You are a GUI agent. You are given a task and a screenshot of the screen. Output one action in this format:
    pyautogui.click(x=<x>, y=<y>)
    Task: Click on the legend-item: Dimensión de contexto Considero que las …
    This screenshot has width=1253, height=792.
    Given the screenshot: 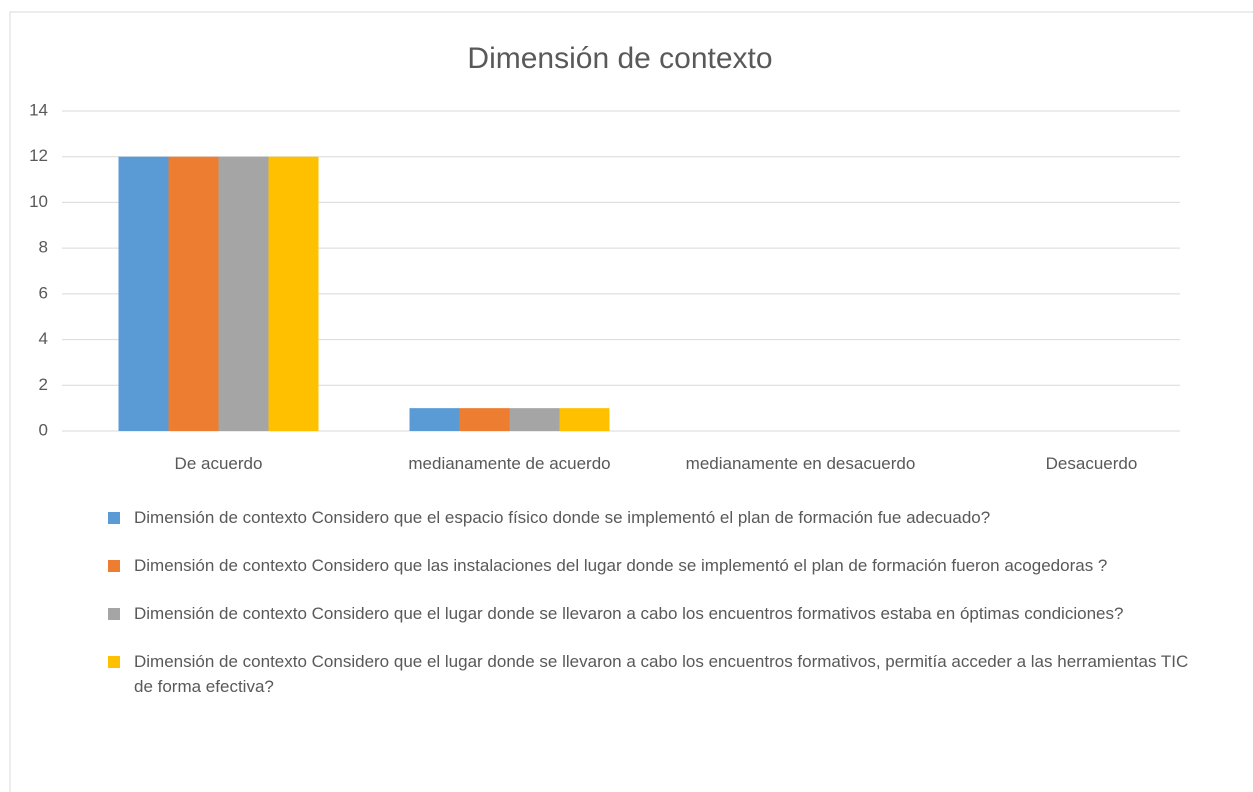 What is the action you would take?
    pyautogui.click(x=653, y=565)
    